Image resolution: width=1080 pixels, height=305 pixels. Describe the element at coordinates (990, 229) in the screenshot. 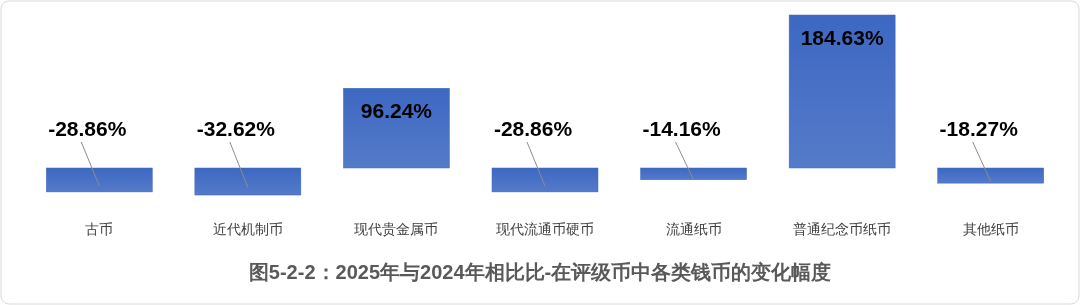

I see `x-tick-label: 其他纸币` at that location.